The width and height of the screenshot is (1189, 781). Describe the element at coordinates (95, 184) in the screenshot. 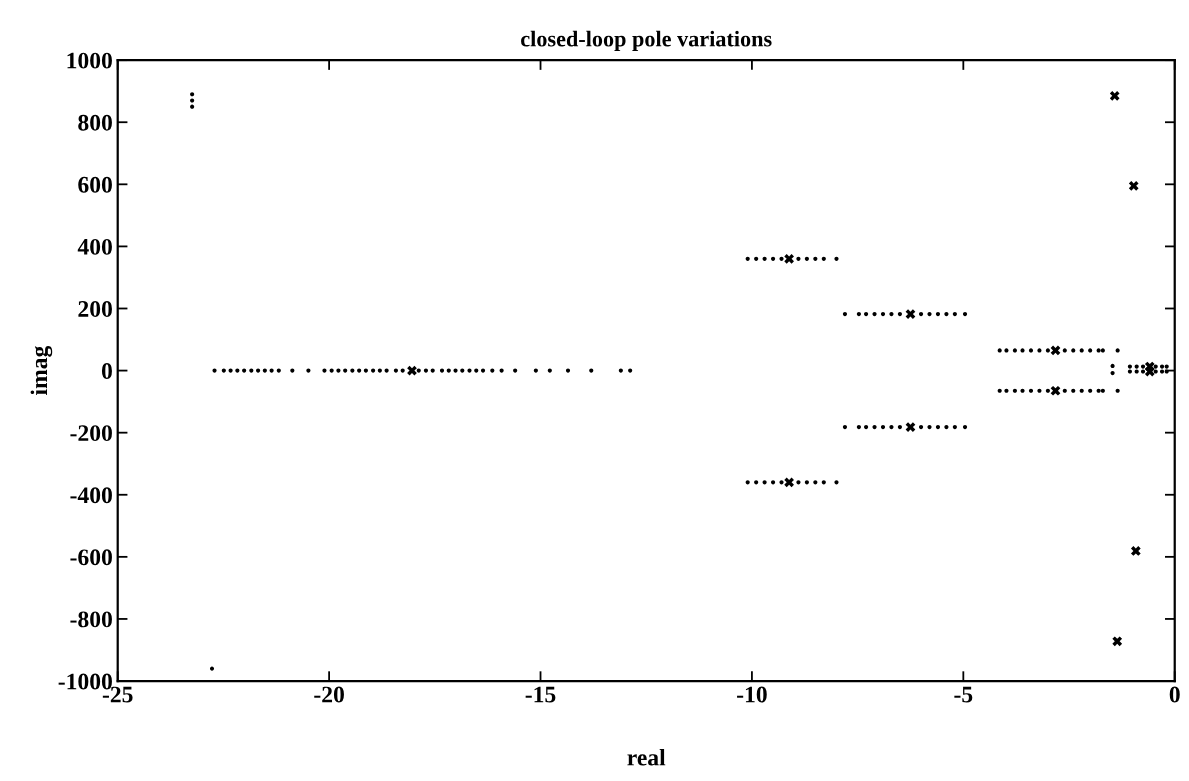

I see `y-tick-label: 600` at that location.